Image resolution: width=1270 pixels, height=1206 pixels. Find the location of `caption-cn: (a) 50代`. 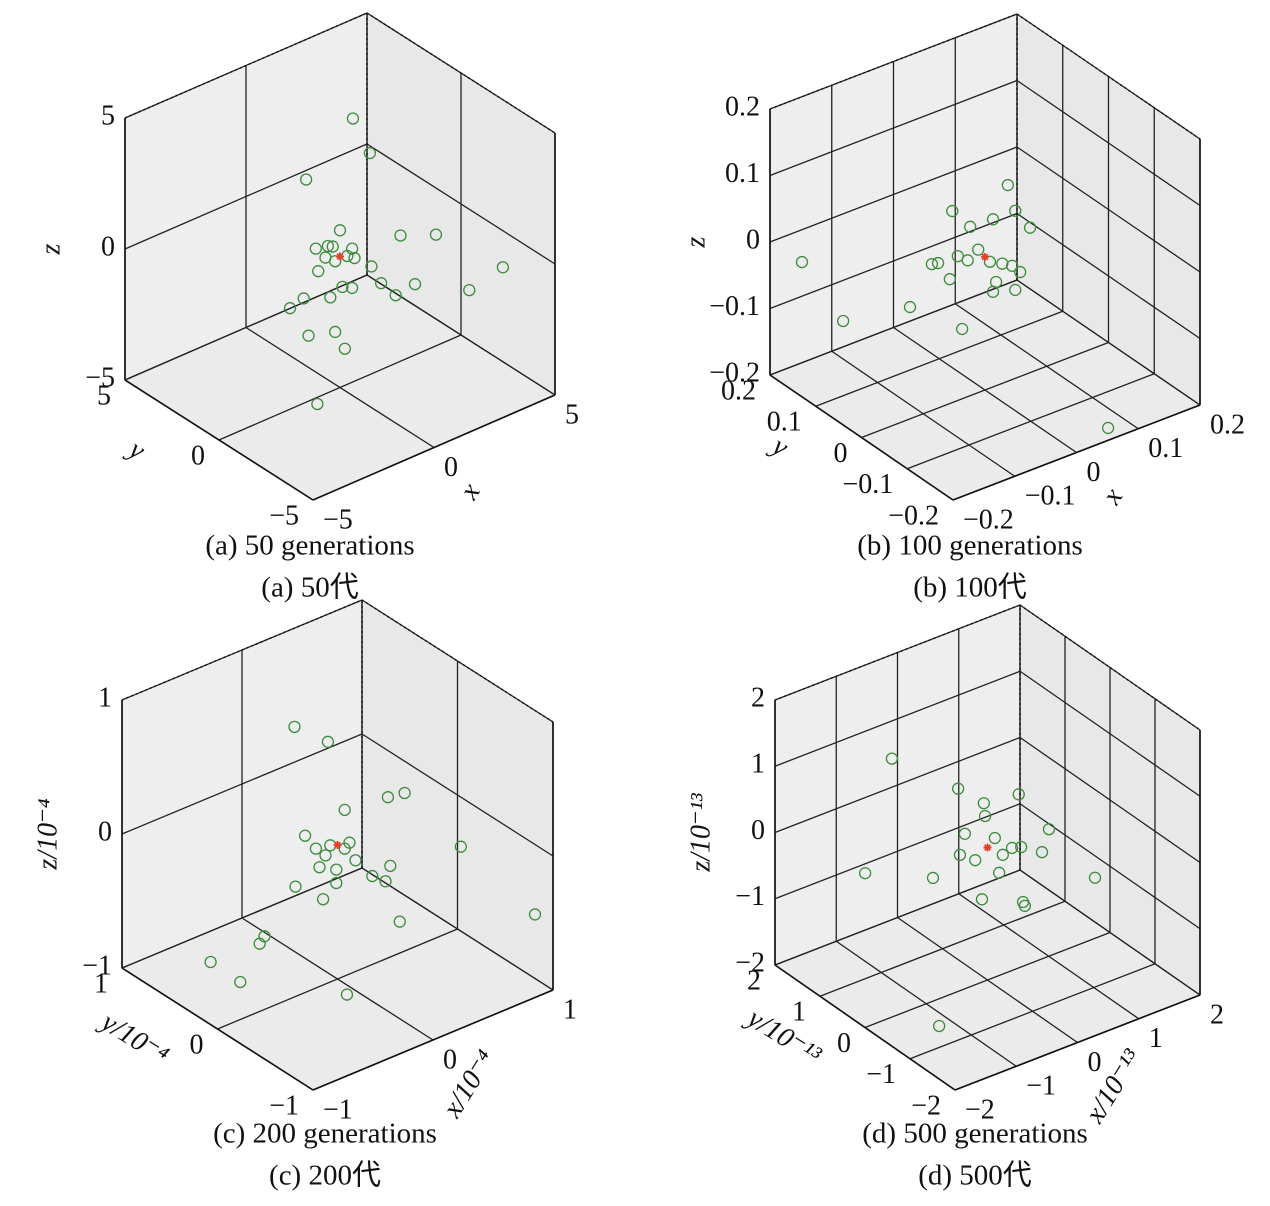

caption-cn: (a) 50代 is located at coordinates (309, 588).